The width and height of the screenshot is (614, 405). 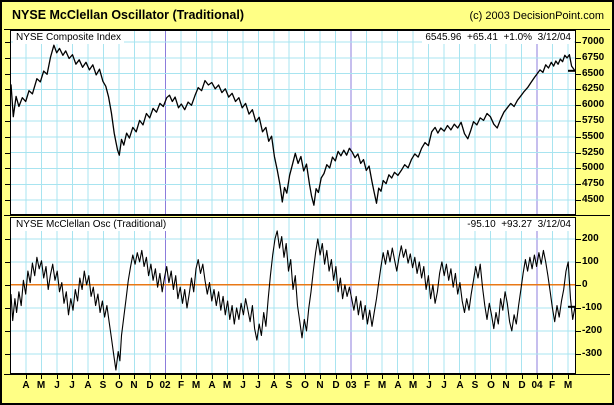 I want to click on y-tick-label: 200, so click(x=590, y=238).